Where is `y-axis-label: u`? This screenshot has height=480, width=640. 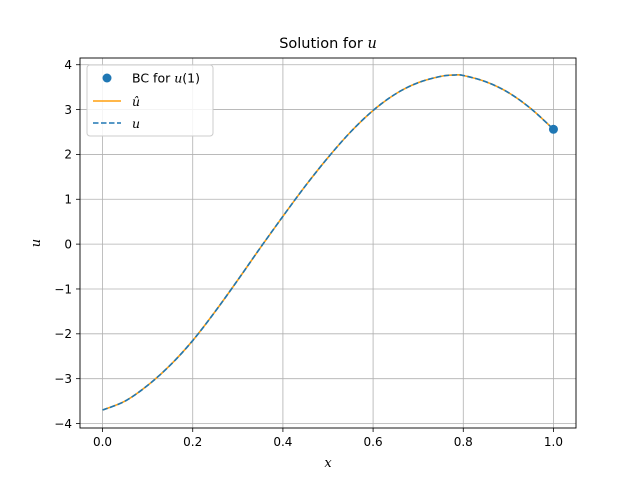 y-axis-label: u is located at coordinates (36, 243).